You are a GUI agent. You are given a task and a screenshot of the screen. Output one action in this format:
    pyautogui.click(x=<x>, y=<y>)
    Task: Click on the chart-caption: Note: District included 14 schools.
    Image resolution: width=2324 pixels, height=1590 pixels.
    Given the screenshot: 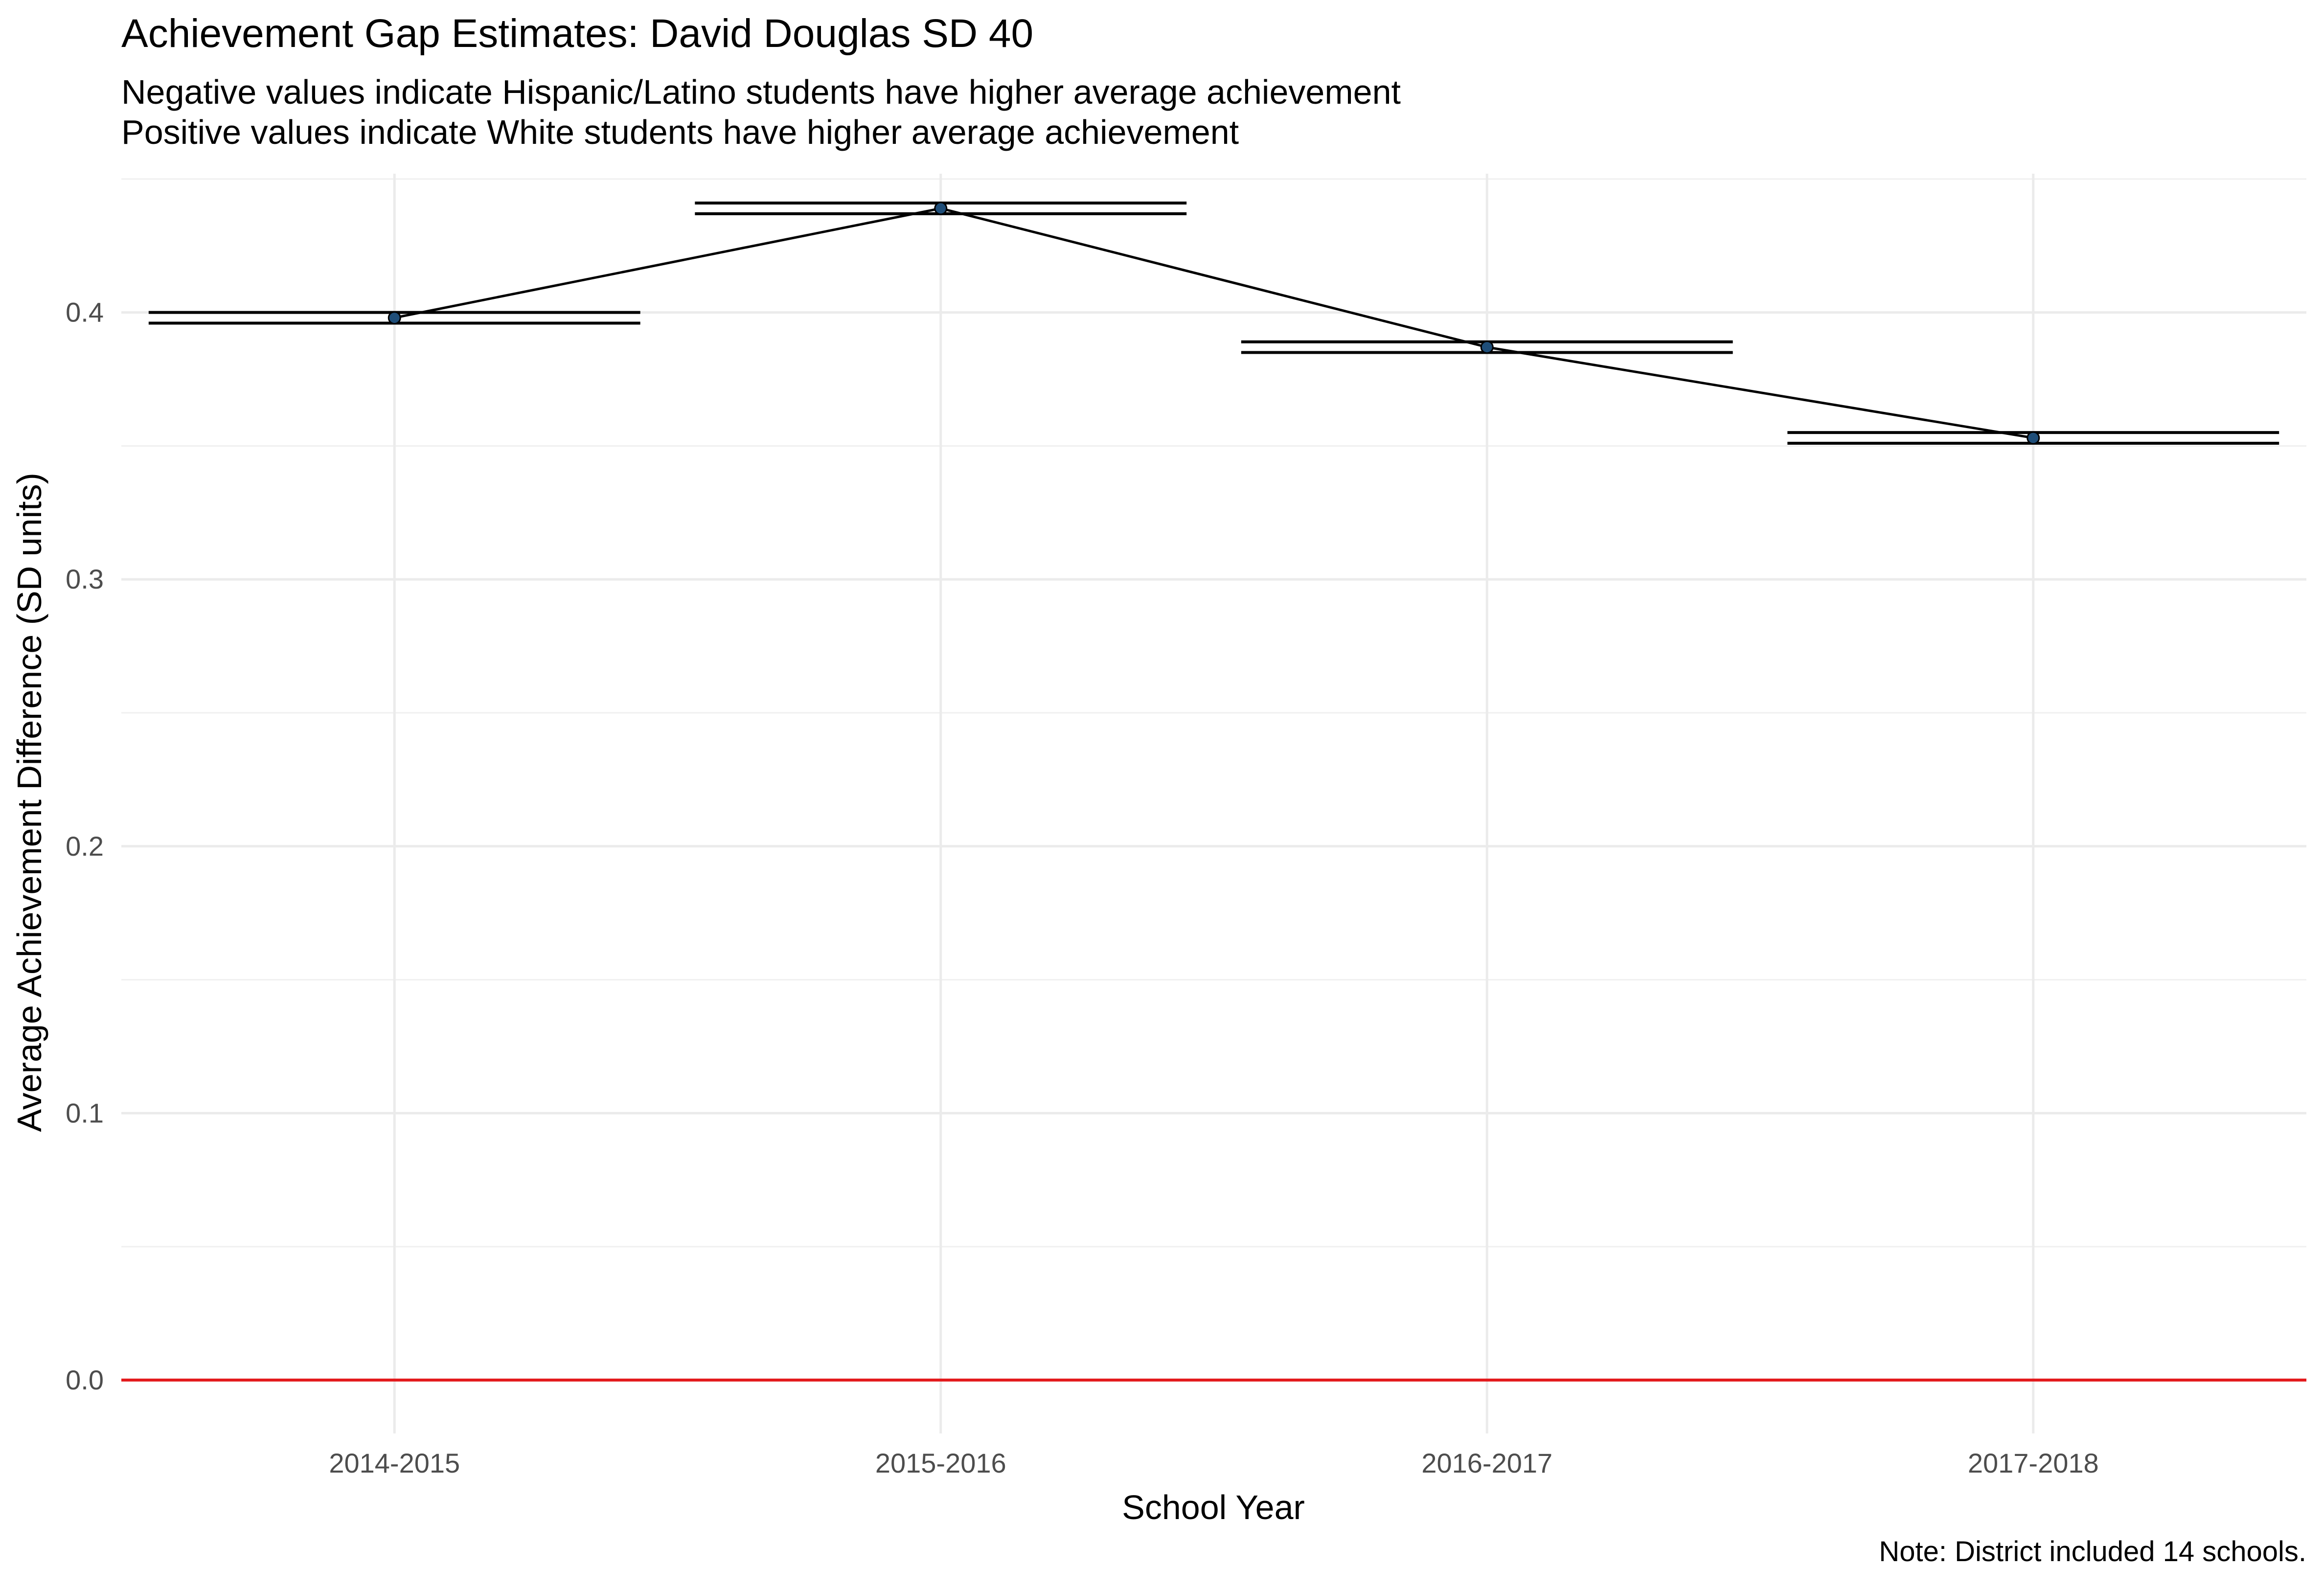 What is the action you would take?
    pyautogui.click(x=2093, y=1552)
    